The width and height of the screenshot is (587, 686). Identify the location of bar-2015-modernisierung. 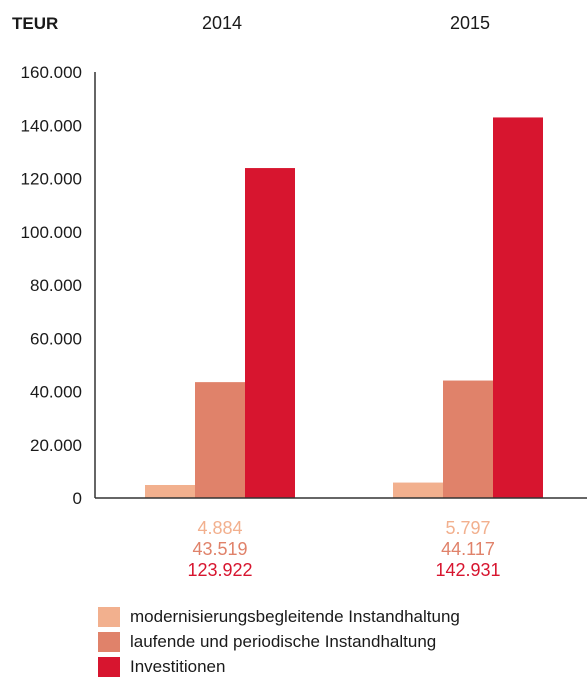
(418, 490).